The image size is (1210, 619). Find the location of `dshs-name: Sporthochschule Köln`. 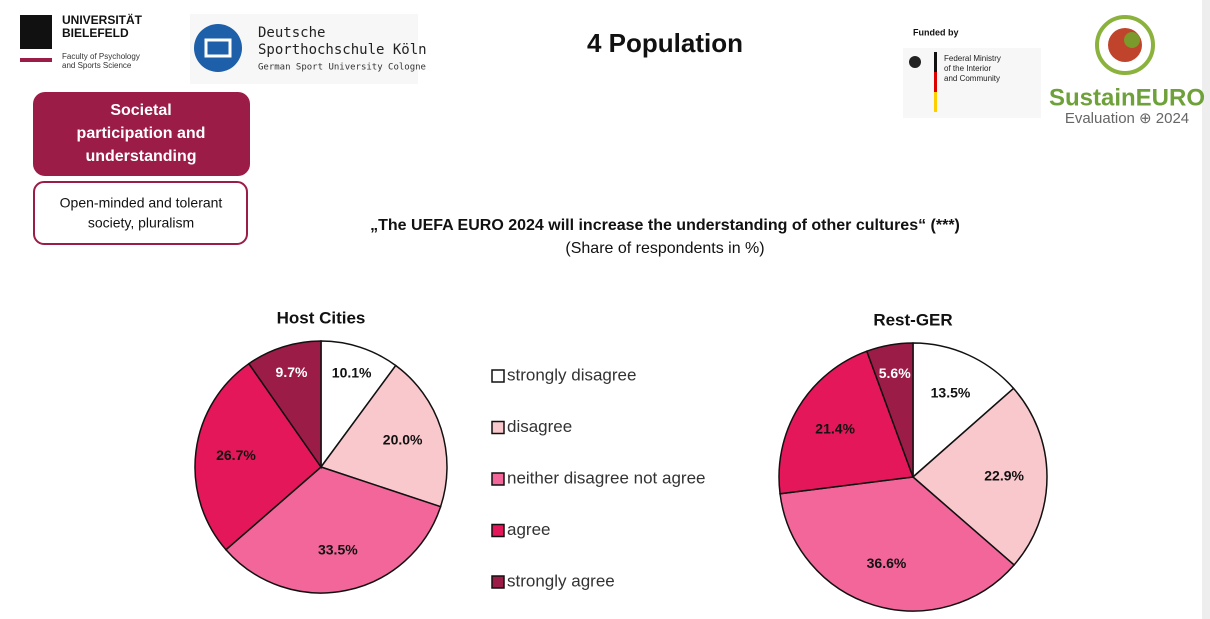

dshs-name: Sporthochschule Köln is located at coordinates (342, 50).